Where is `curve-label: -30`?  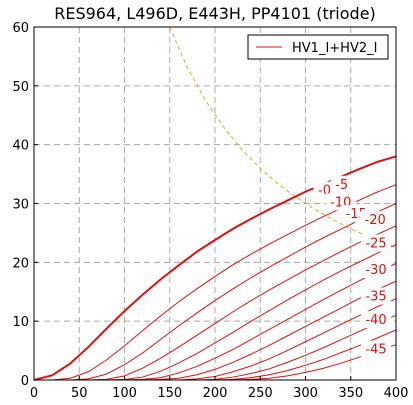 curve-label: -30 is located at coordinates (375, 270).